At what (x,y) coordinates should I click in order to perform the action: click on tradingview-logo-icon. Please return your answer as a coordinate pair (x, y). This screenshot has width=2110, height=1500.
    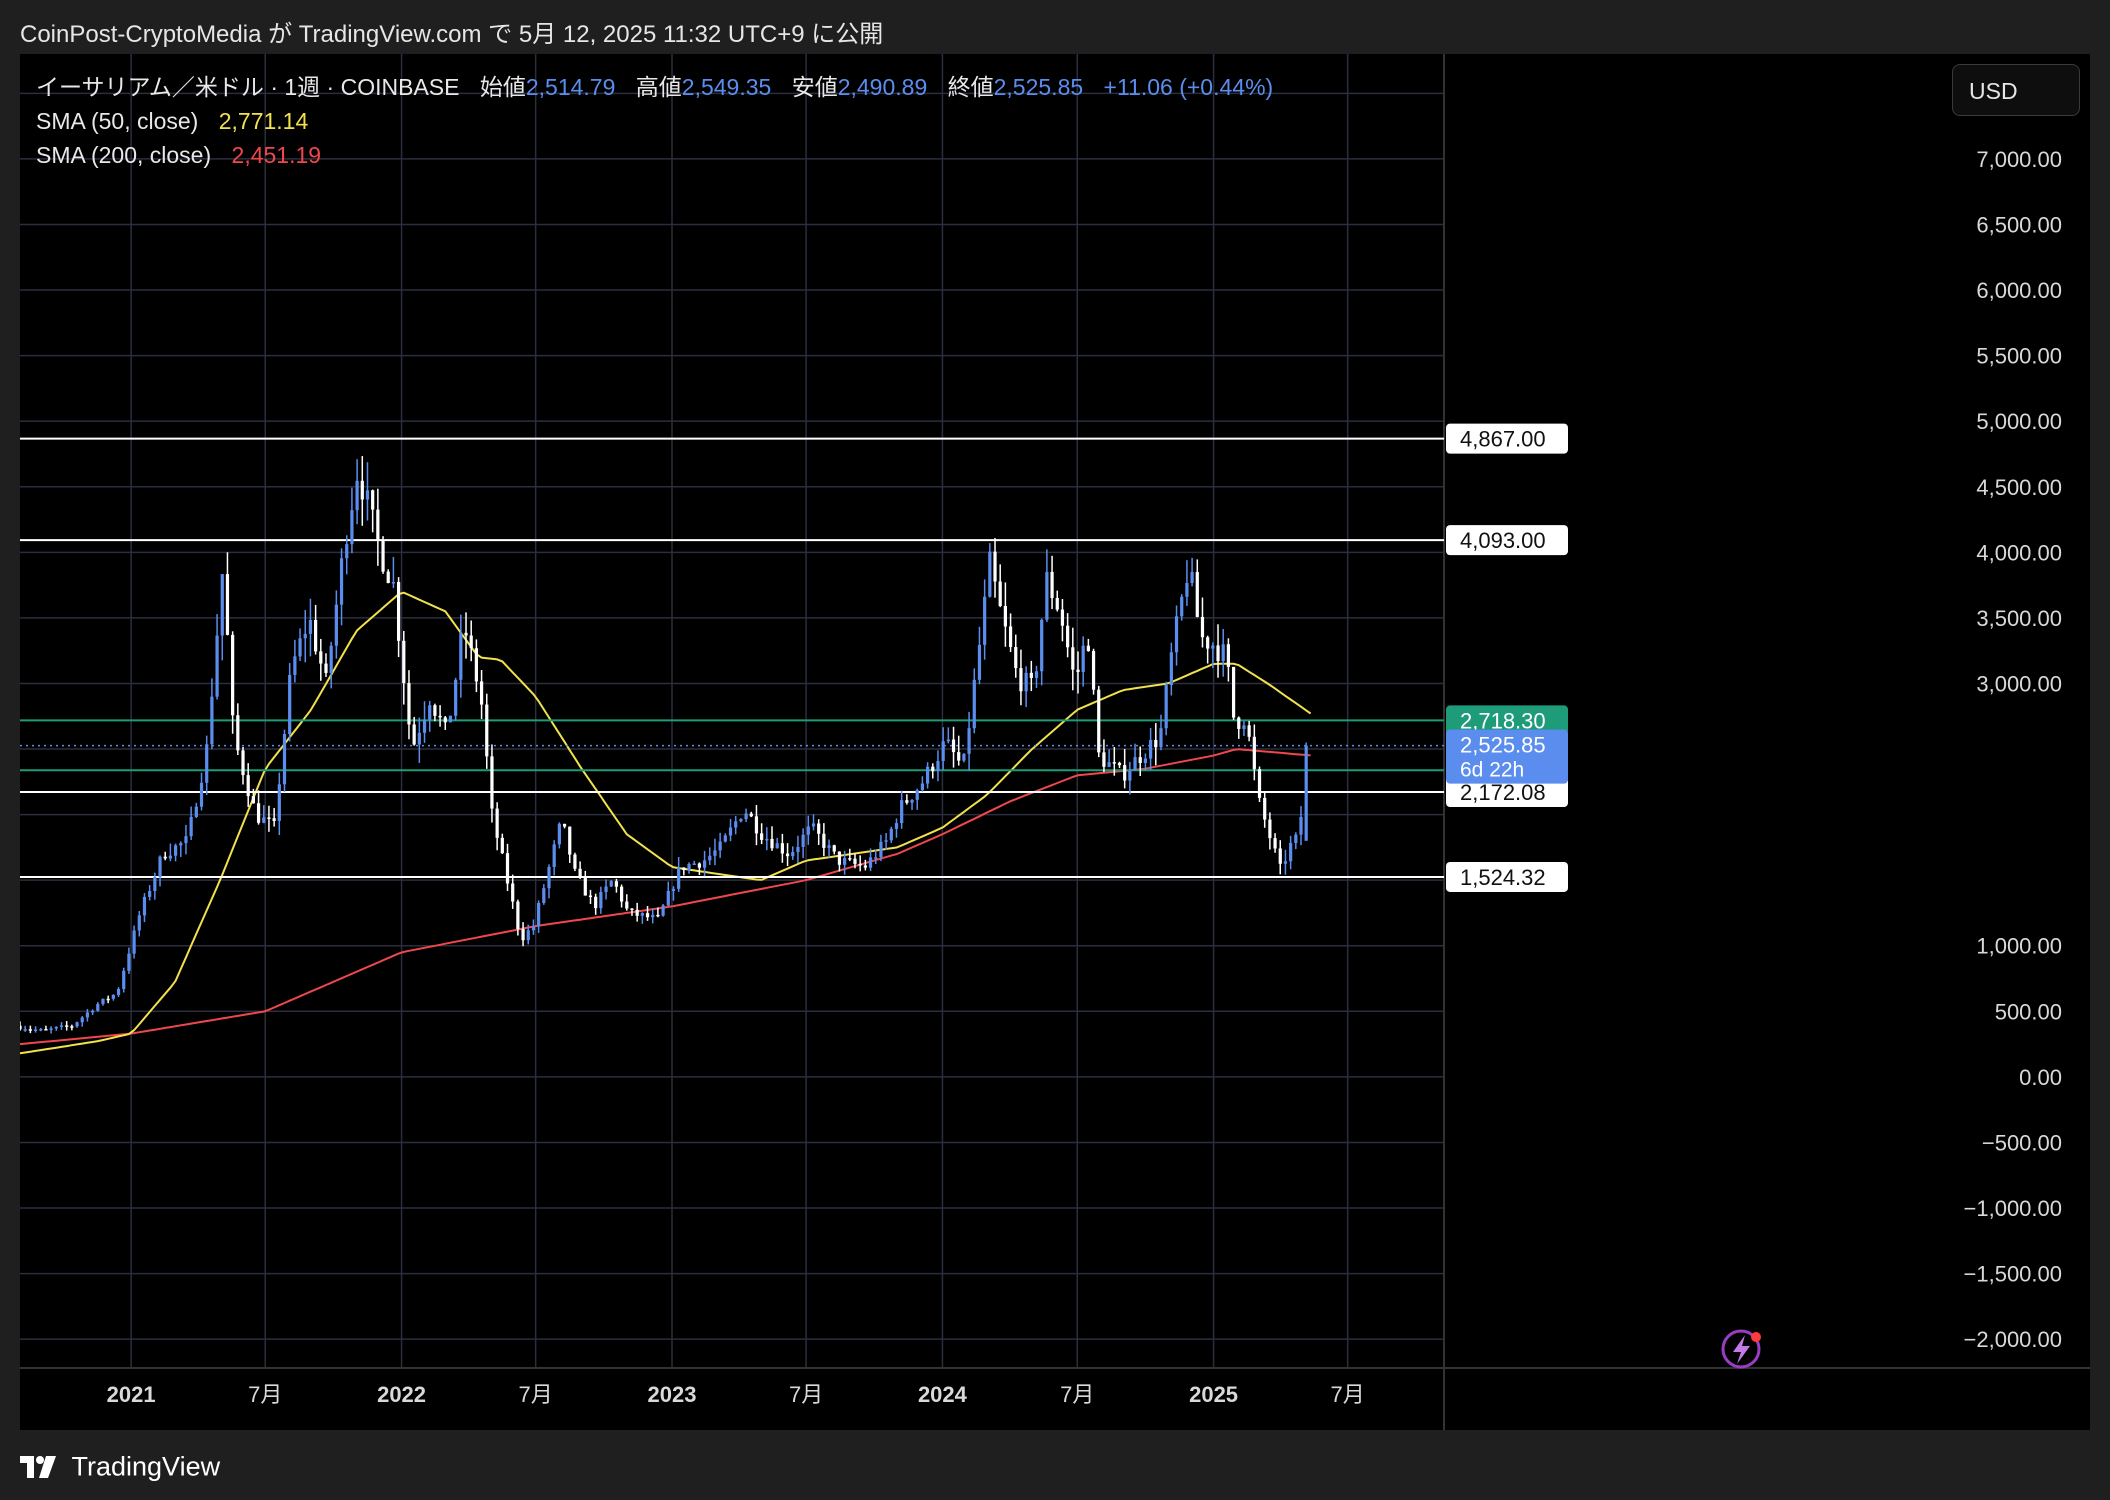
    Looking at the image, I should click on (38, 1466).